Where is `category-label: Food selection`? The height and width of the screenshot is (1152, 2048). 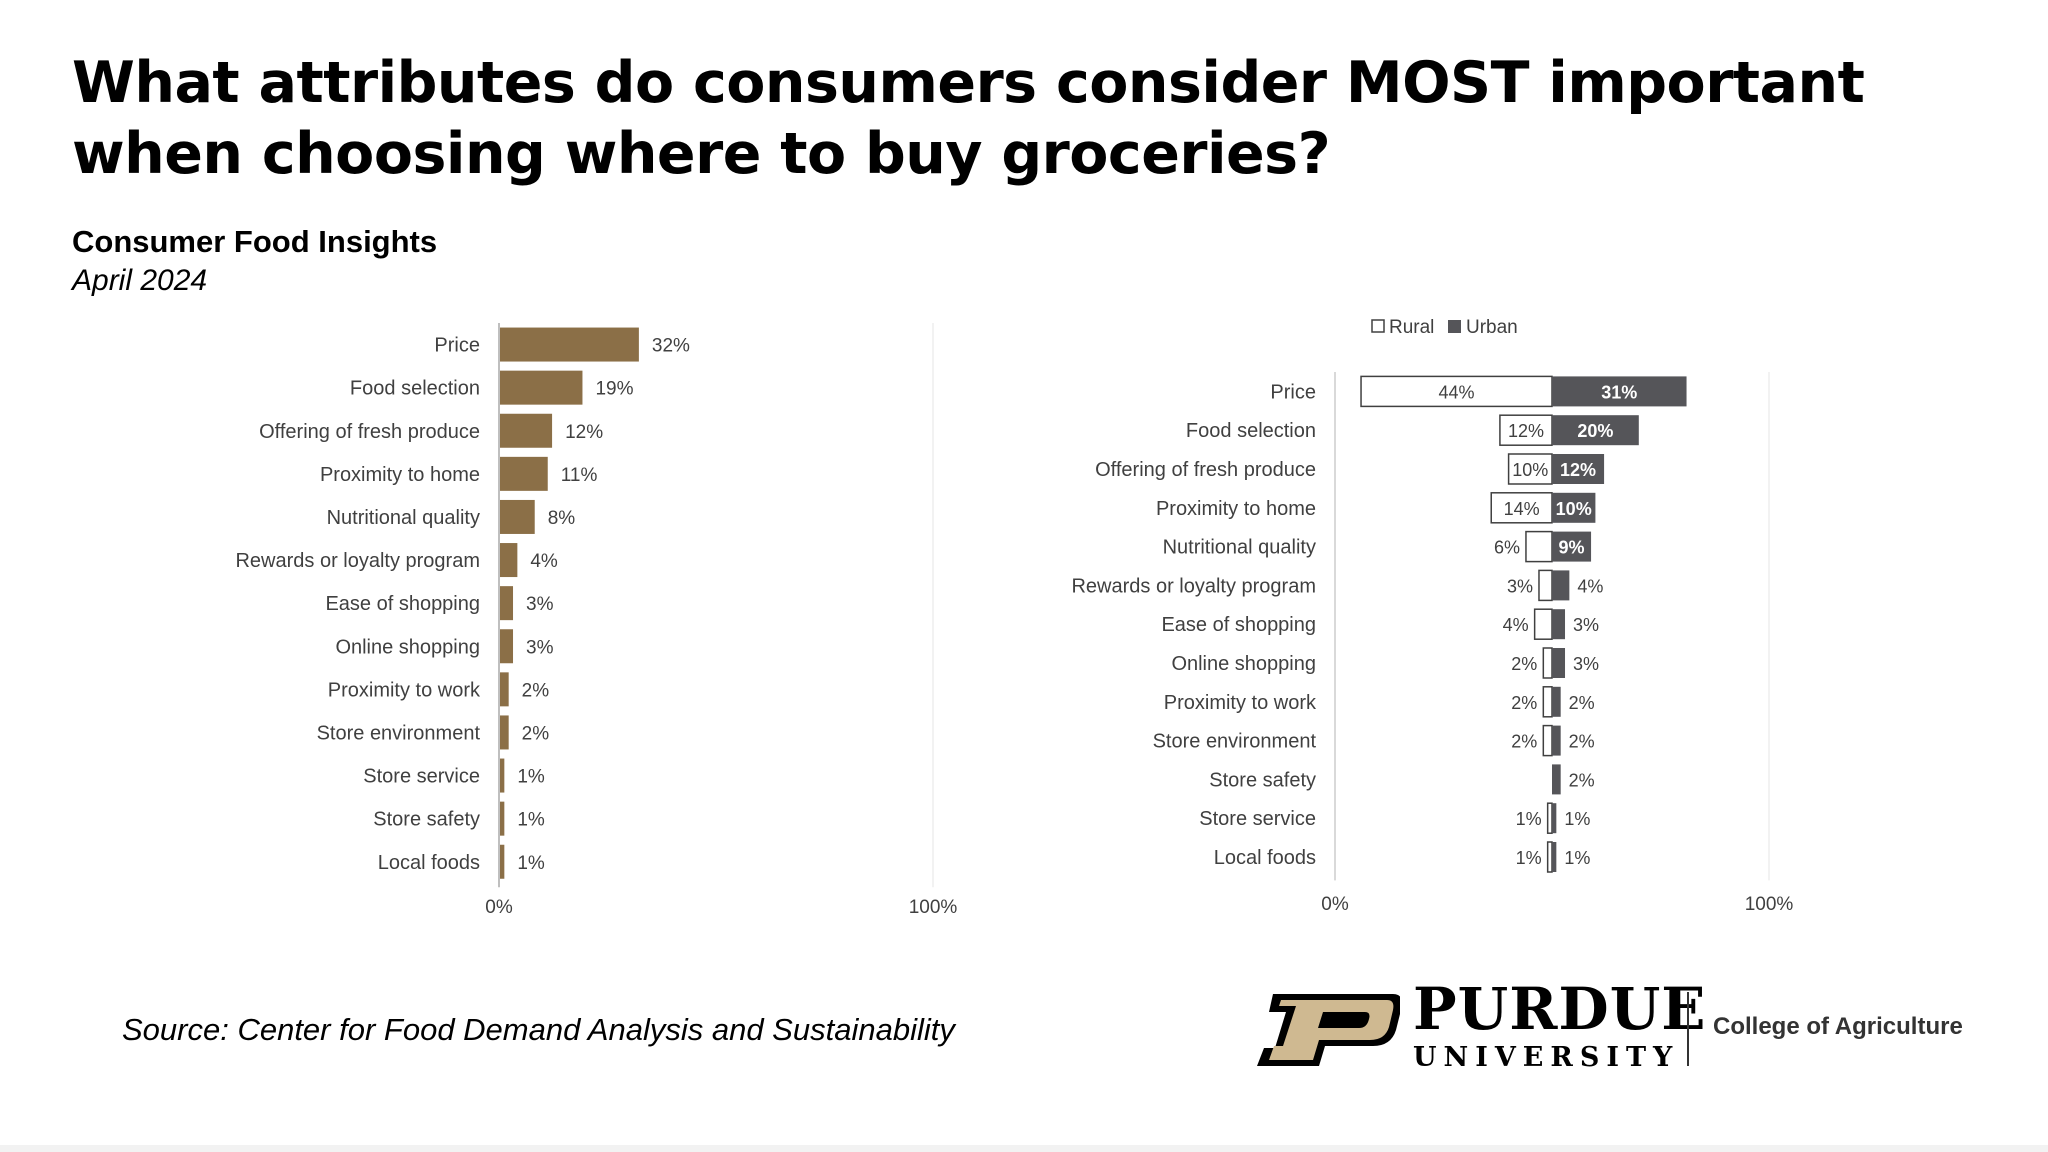
category-label: Food selection is located at coordinates (415, 389).